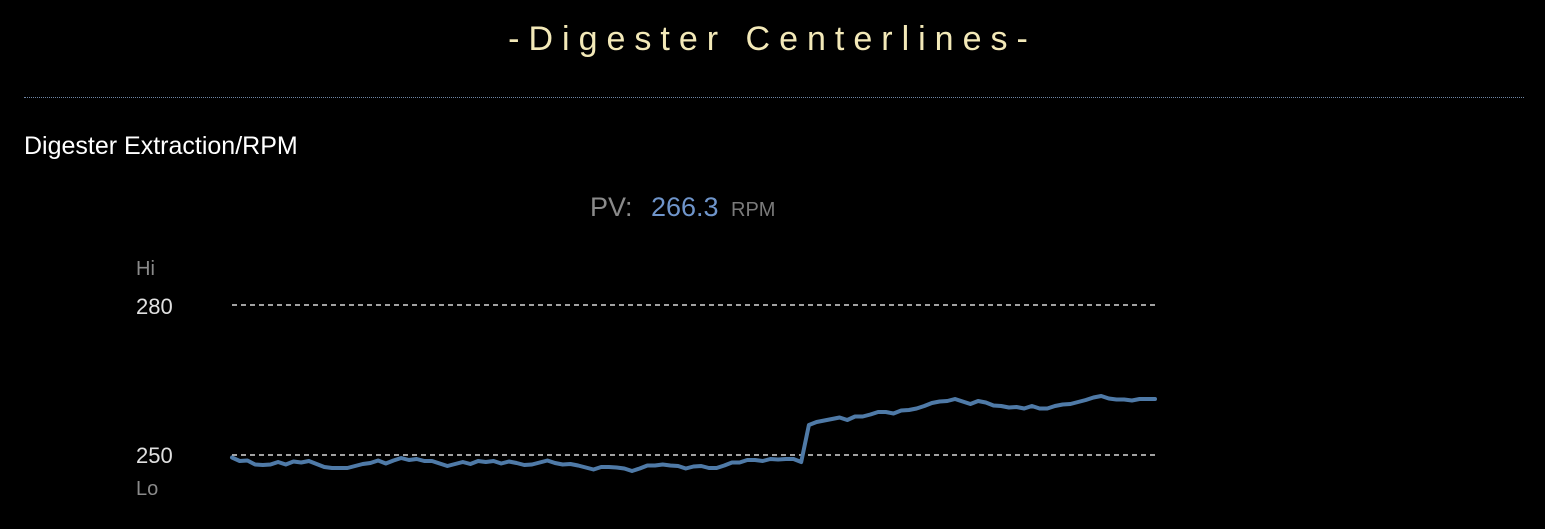 Image resolution: width=1545 pixels, height=529 pixels. Describe the element at coordinates (693, 433) in the screenshot. I see `rpm-trend-line` at that location.